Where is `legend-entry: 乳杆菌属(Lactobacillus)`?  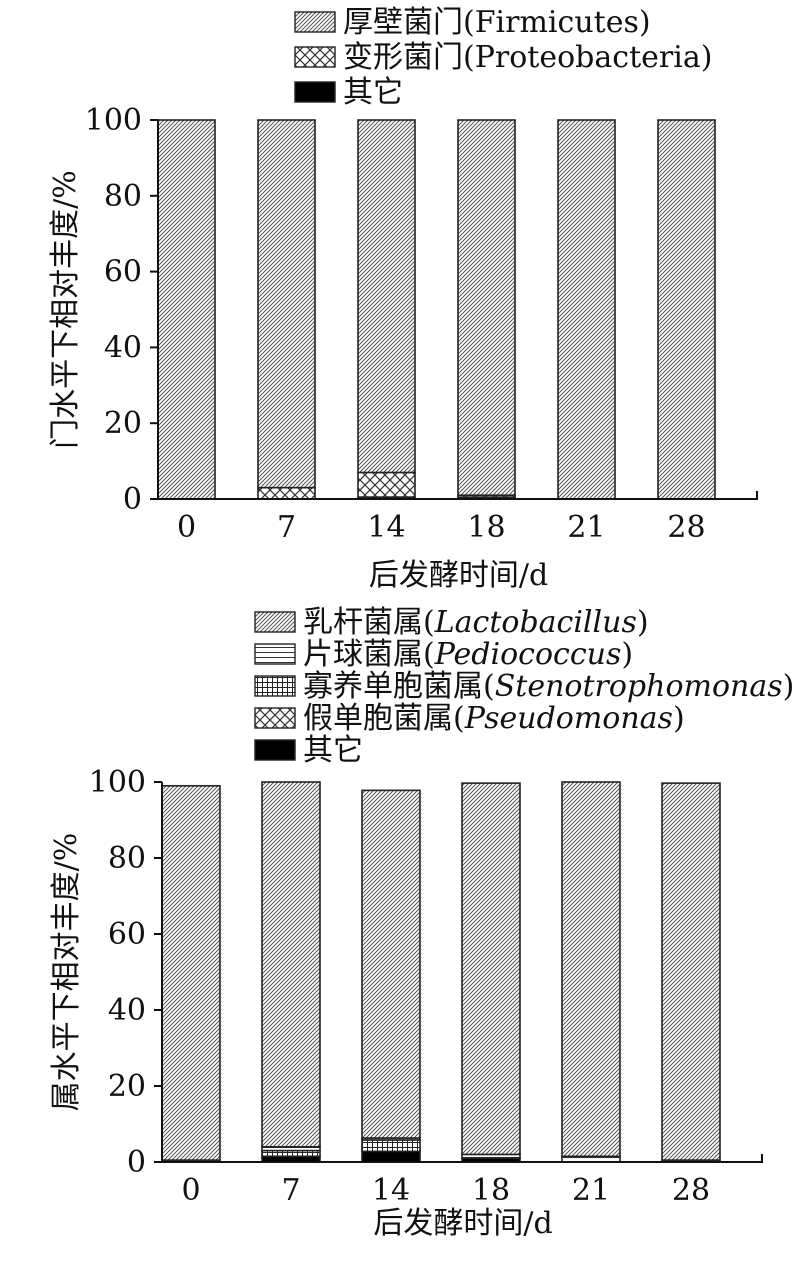 legend-entry: 乳杆菌属(Lactobacillus) is located at coordinates (451, 622).